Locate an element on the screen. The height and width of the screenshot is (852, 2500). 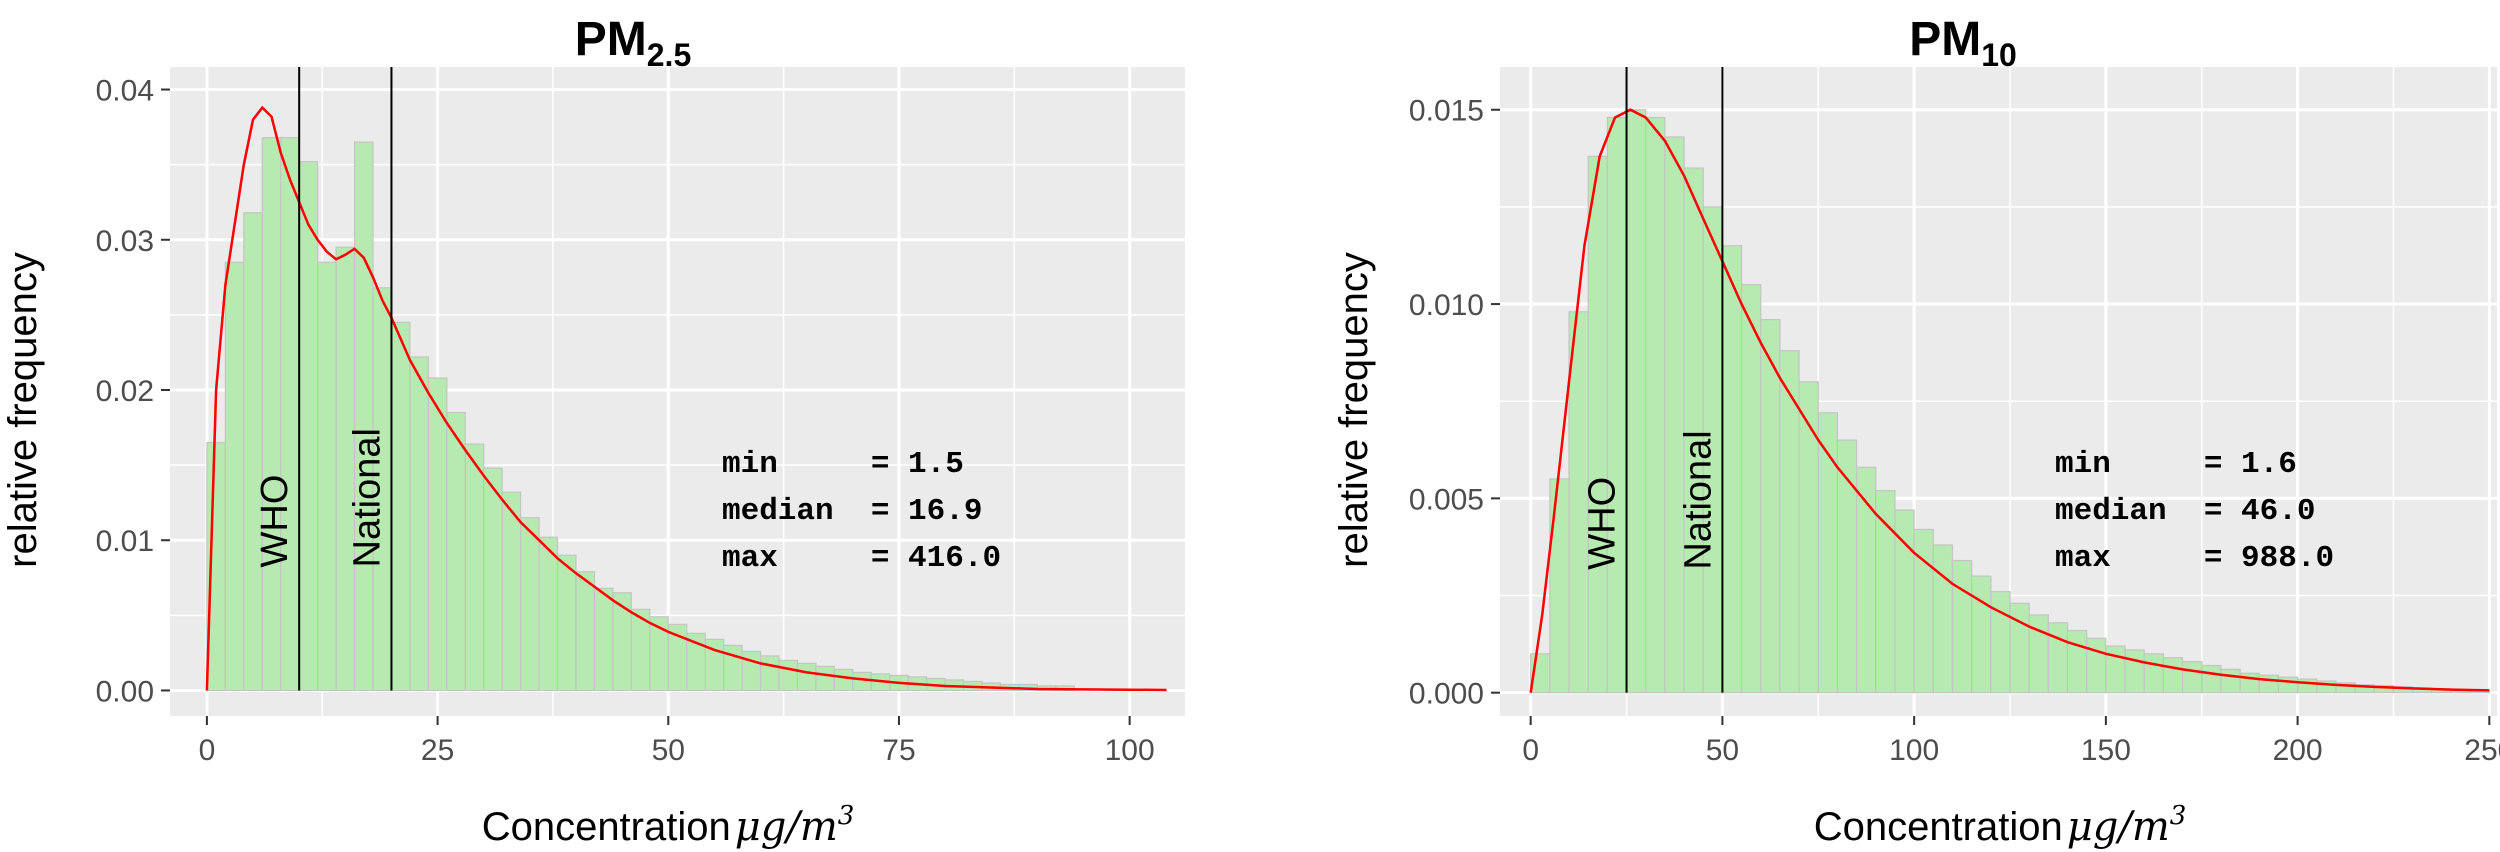
pm10-stat-median: median = 46.0 is located at coordinates (2185, 511).